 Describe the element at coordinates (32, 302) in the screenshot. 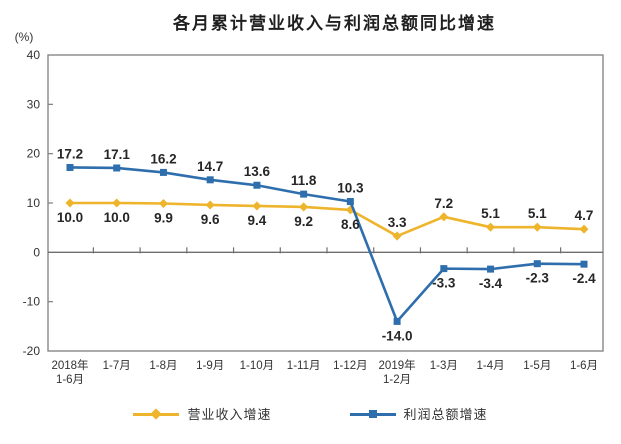

I see `y-axis-tick-label: -10` at that location.